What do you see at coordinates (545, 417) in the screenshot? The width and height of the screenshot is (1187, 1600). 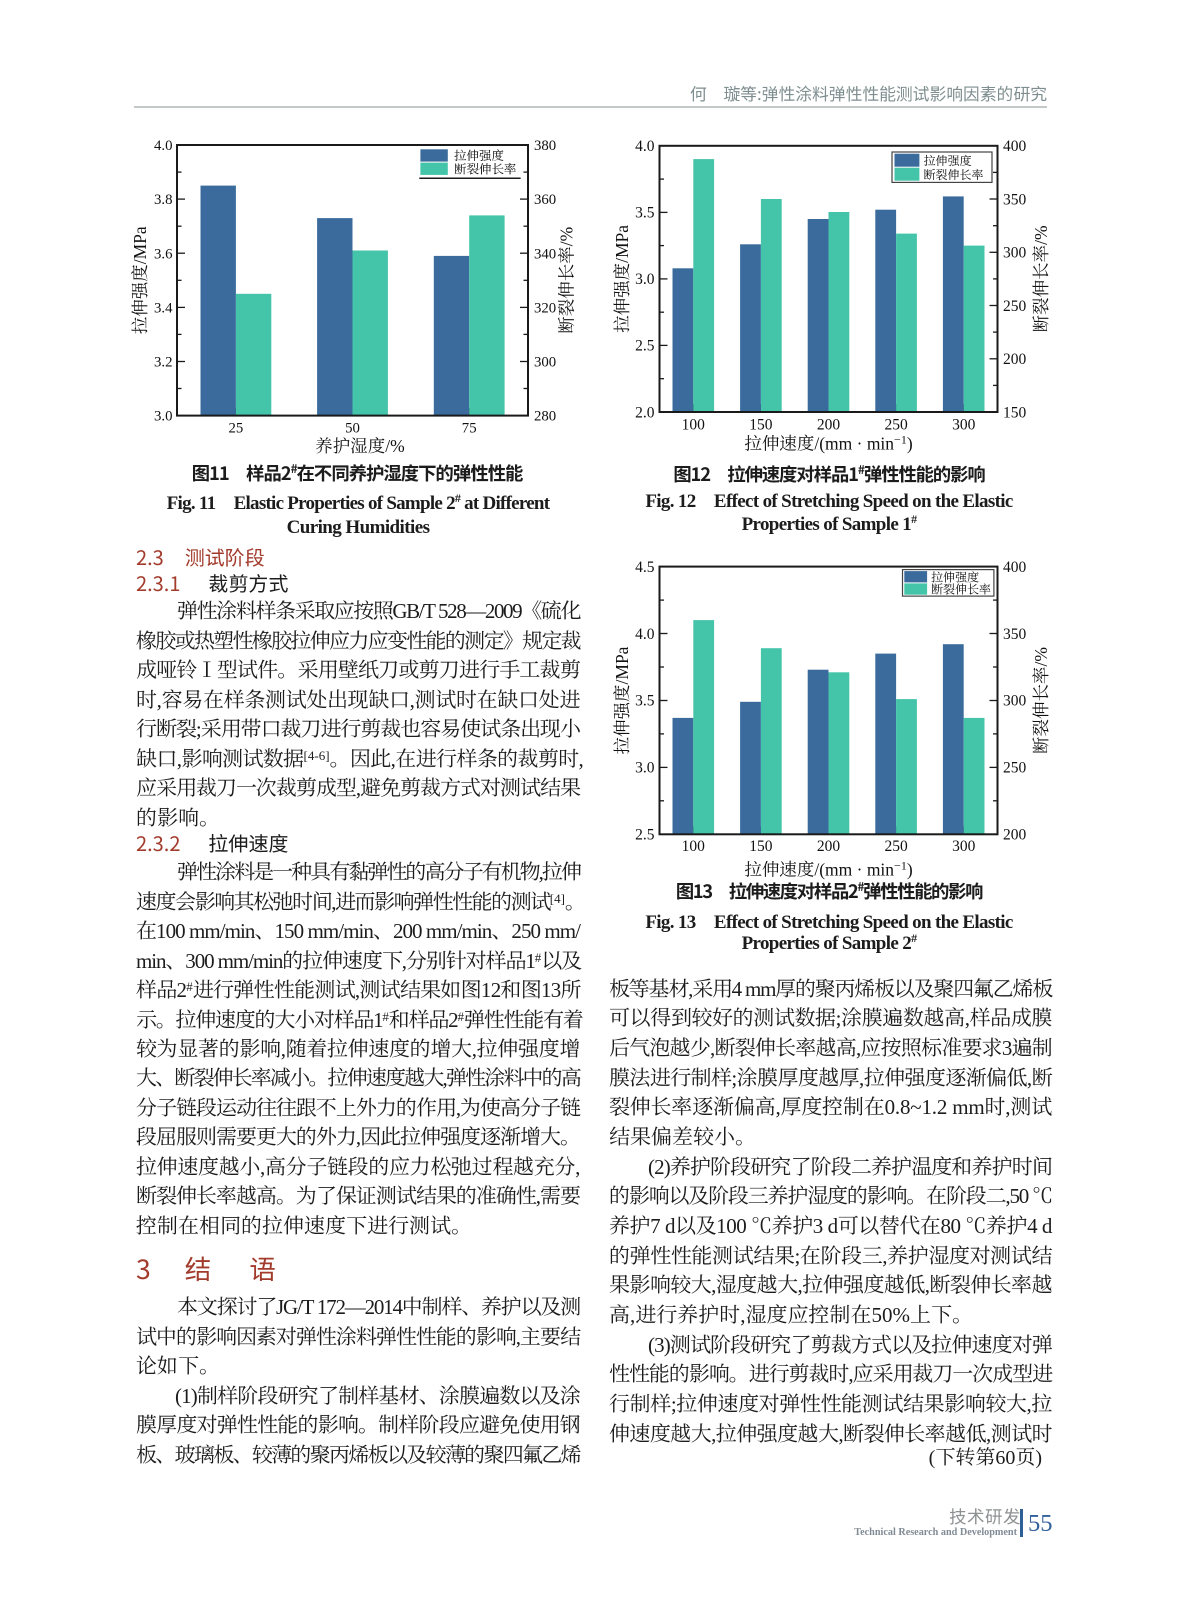 I see `svg-text: 280` at bounding box center [545, 417].